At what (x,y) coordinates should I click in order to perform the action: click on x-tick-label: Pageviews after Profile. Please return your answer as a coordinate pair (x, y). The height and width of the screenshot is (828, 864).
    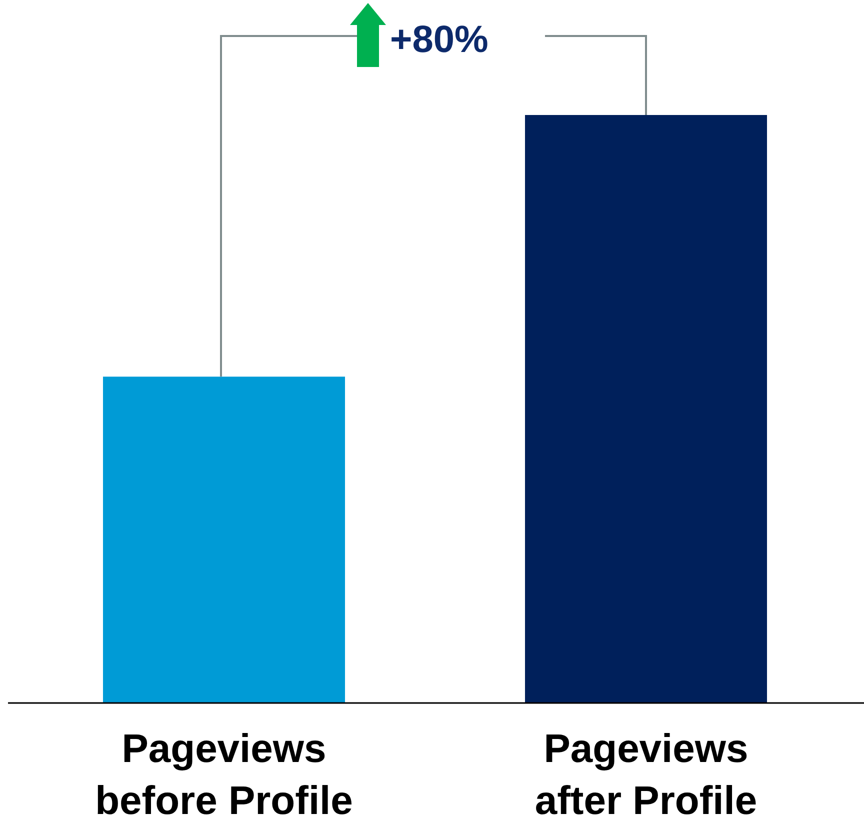
    Looking at the image, I should click on (646, 775).